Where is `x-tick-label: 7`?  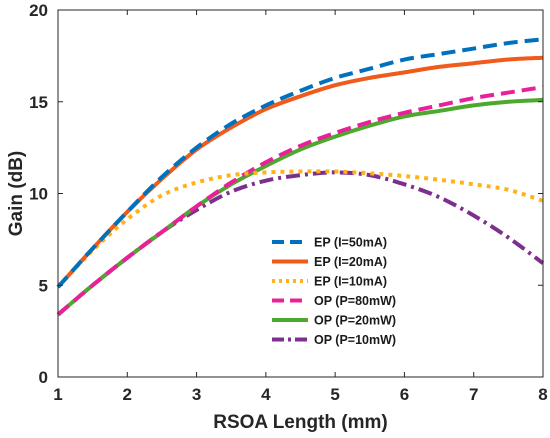 x-tick-label: 7 is located at coordinates (473, 394).